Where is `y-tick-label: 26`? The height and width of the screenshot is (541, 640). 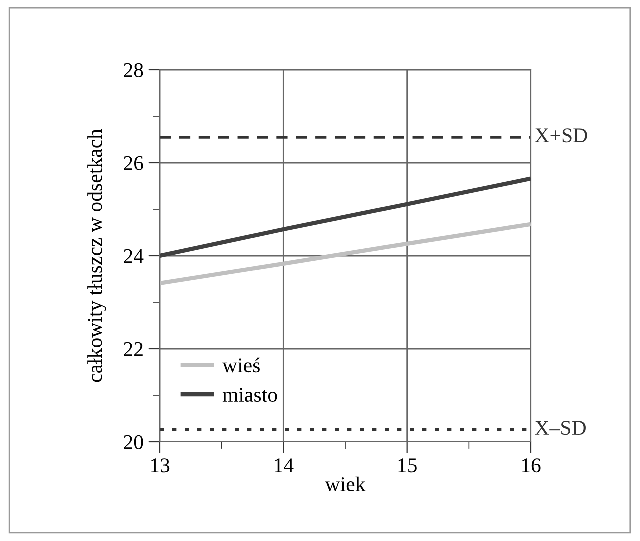
y-tick-label: 26 is located at coordinates (134, 163).